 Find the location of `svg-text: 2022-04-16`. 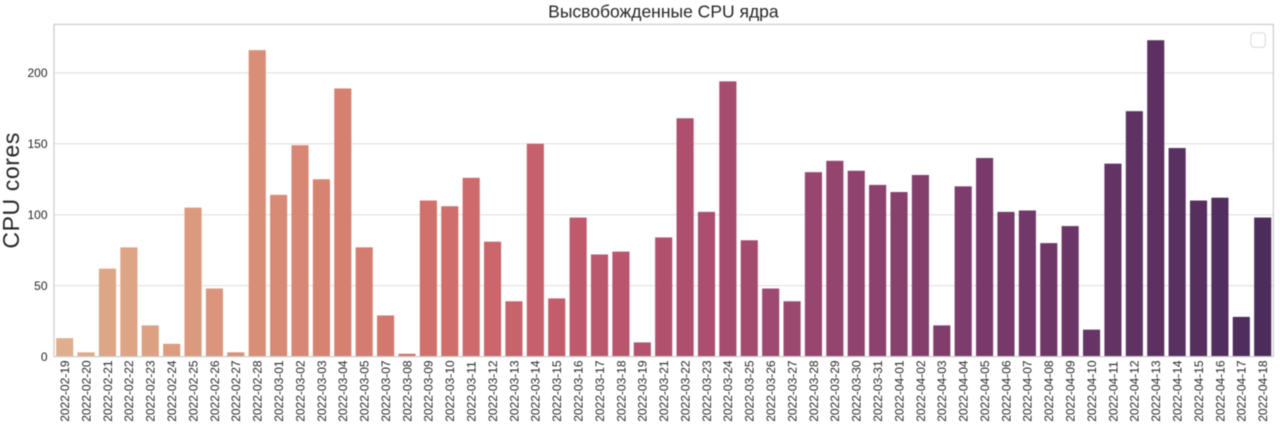

svg-text: 2022-04-16 is located at coordinates (1220, 391).